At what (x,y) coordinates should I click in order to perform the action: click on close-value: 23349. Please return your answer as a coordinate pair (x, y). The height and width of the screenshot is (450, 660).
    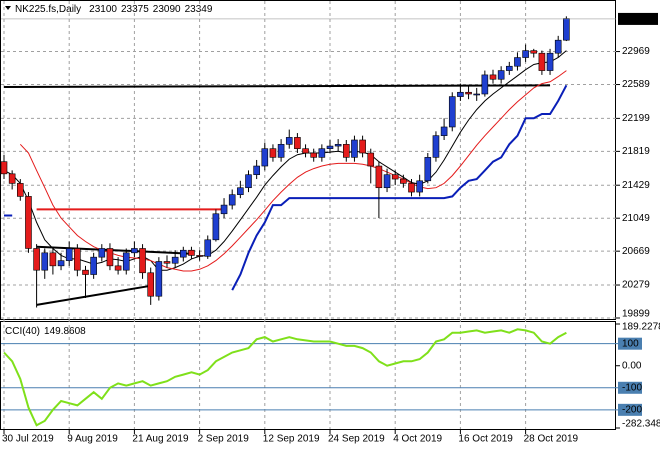
    Looking at the image, I should click on (199, 9).